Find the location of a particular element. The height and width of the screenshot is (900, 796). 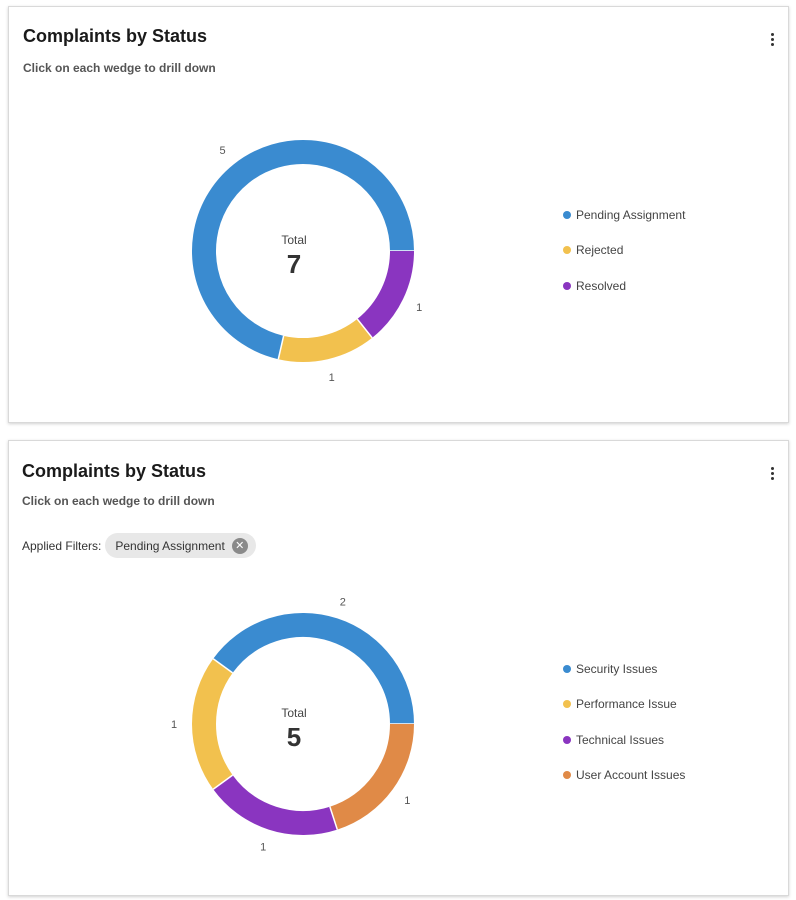

legend-item: Security Issues is located at coordinates (624, 669).